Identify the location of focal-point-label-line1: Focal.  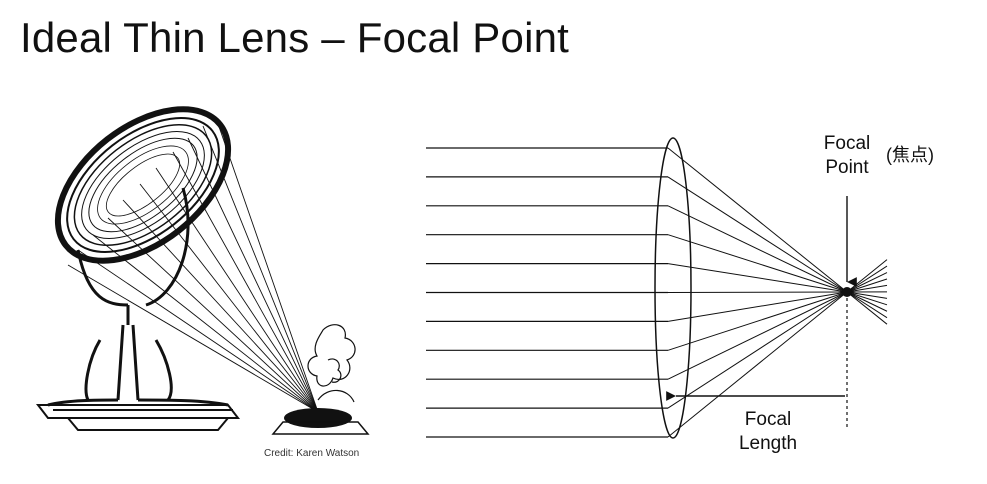
(847, 143).